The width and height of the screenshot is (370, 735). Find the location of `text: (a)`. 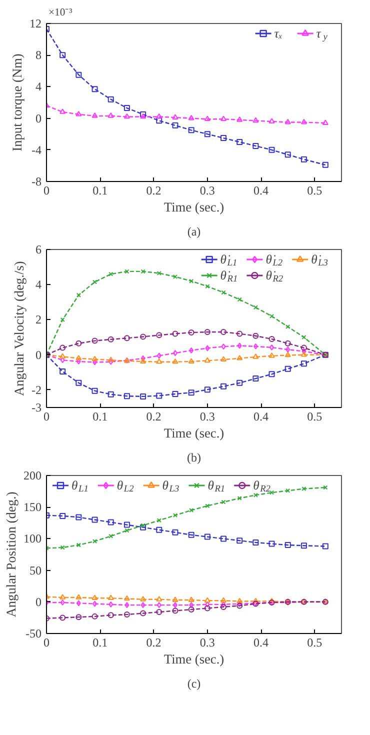

text: (a) is located at coordinates (194, 231).